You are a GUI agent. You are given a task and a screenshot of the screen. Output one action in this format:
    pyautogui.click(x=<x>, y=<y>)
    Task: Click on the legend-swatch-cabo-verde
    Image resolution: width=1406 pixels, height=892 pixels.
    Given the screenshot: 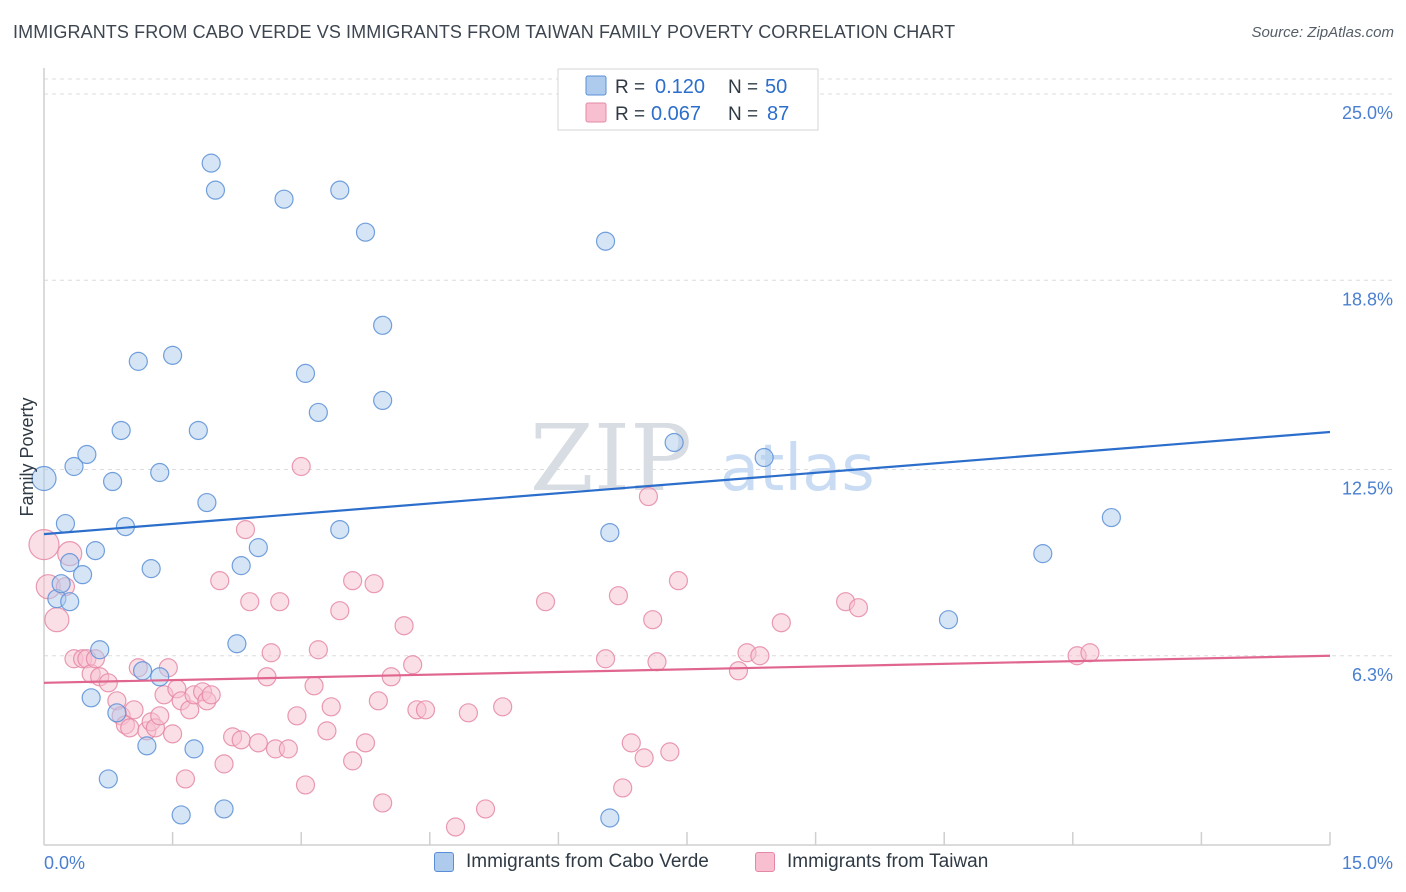 What is the action you would take?
    pyautogui.click(x=596, y=85)
    